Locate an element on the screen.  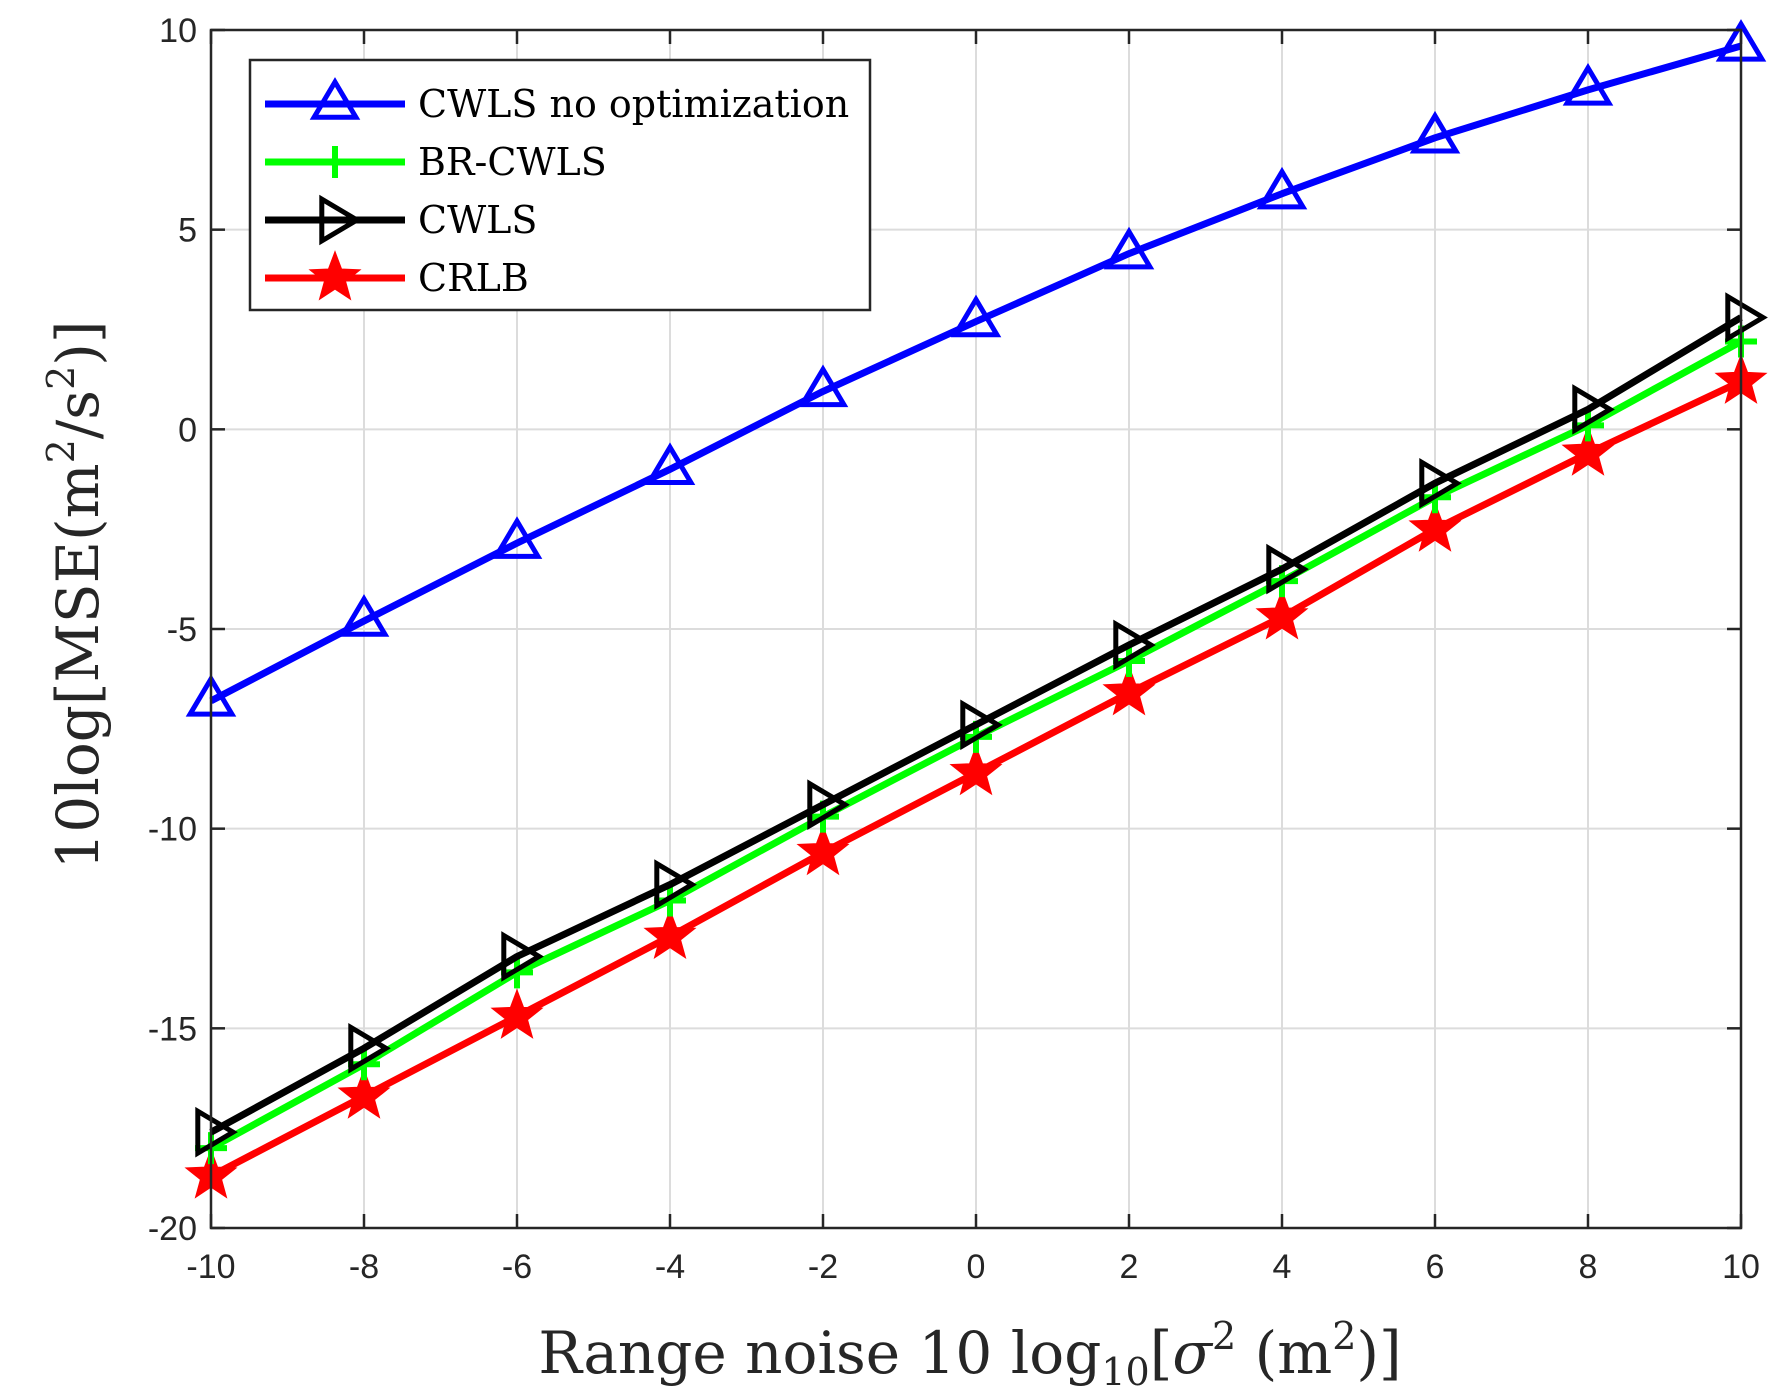
x-tick-label: -4 is located at coordinates (670, 1267).